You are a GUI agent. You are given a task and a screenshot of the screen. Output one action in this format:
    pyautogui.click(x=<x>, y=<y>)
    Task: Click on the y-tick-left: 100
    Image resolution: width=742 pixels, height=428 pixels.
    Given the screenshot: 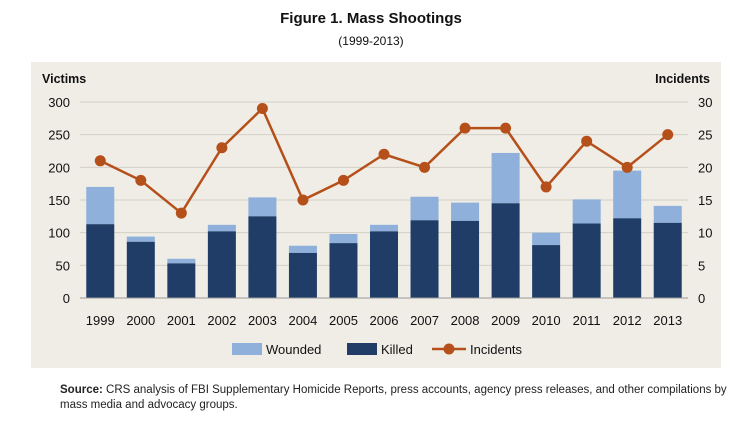 What is the action you would take?
    pyautogui.click(x=59, y=233)
    